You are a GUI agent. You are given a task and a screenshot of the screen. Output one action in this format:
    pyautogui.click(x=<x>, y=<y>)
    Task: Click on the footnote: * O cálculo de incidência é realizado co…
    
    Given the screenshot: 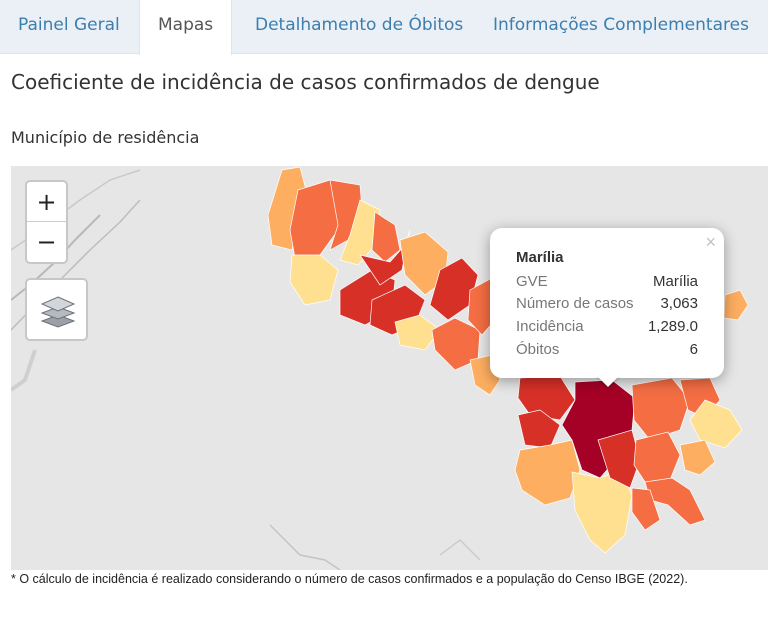 What is the action you would take?
    pyautogui.click(x=349, y=579)
    